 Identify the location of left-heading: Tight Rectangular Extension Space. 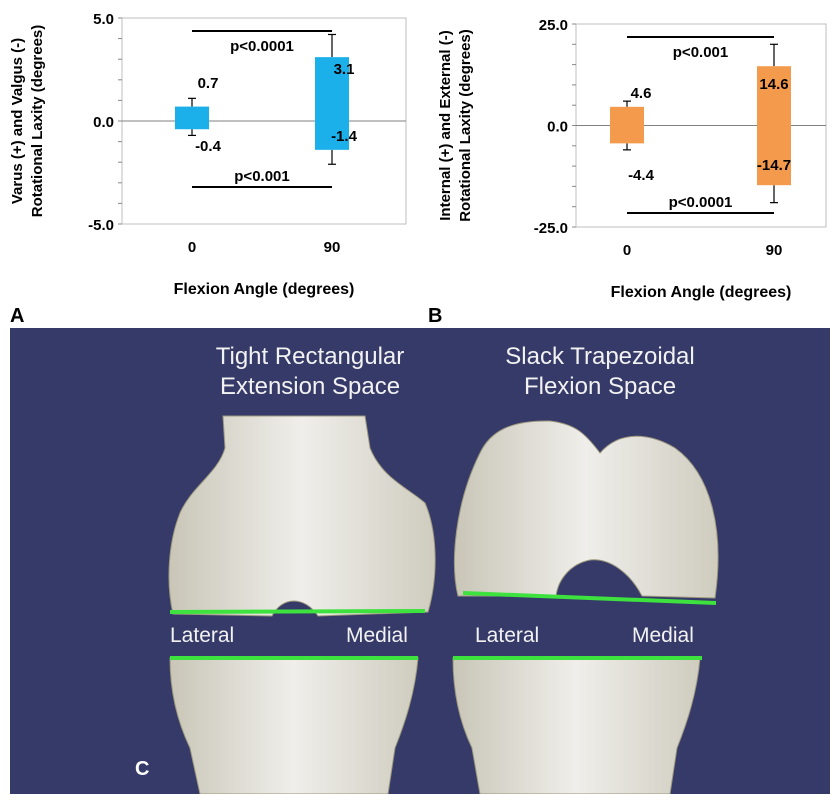
(310, 372).